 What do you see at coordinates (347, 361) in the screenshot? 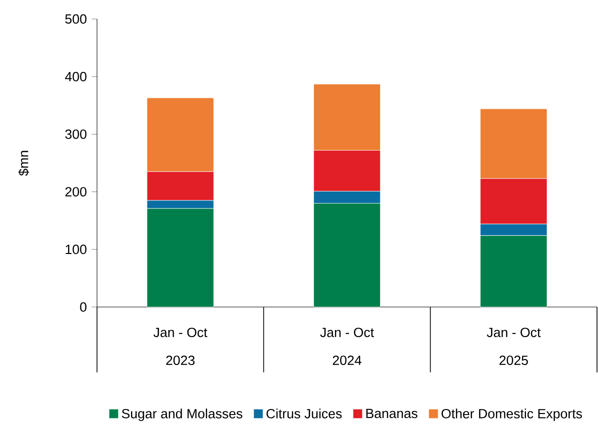
I see `text: 2024` at bounding box center [347, 361].